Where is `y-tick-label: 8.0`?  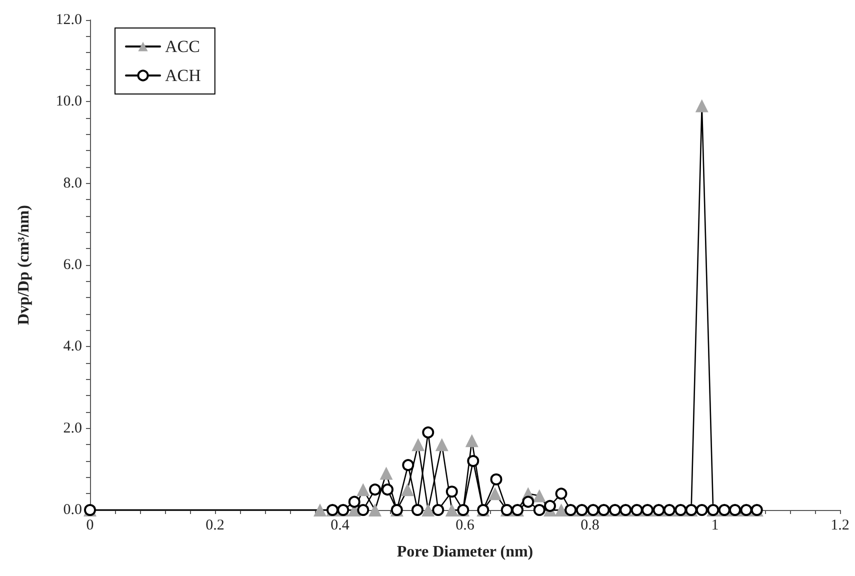 y-tick-label: 8.0 is located at coordinates (72, 183).